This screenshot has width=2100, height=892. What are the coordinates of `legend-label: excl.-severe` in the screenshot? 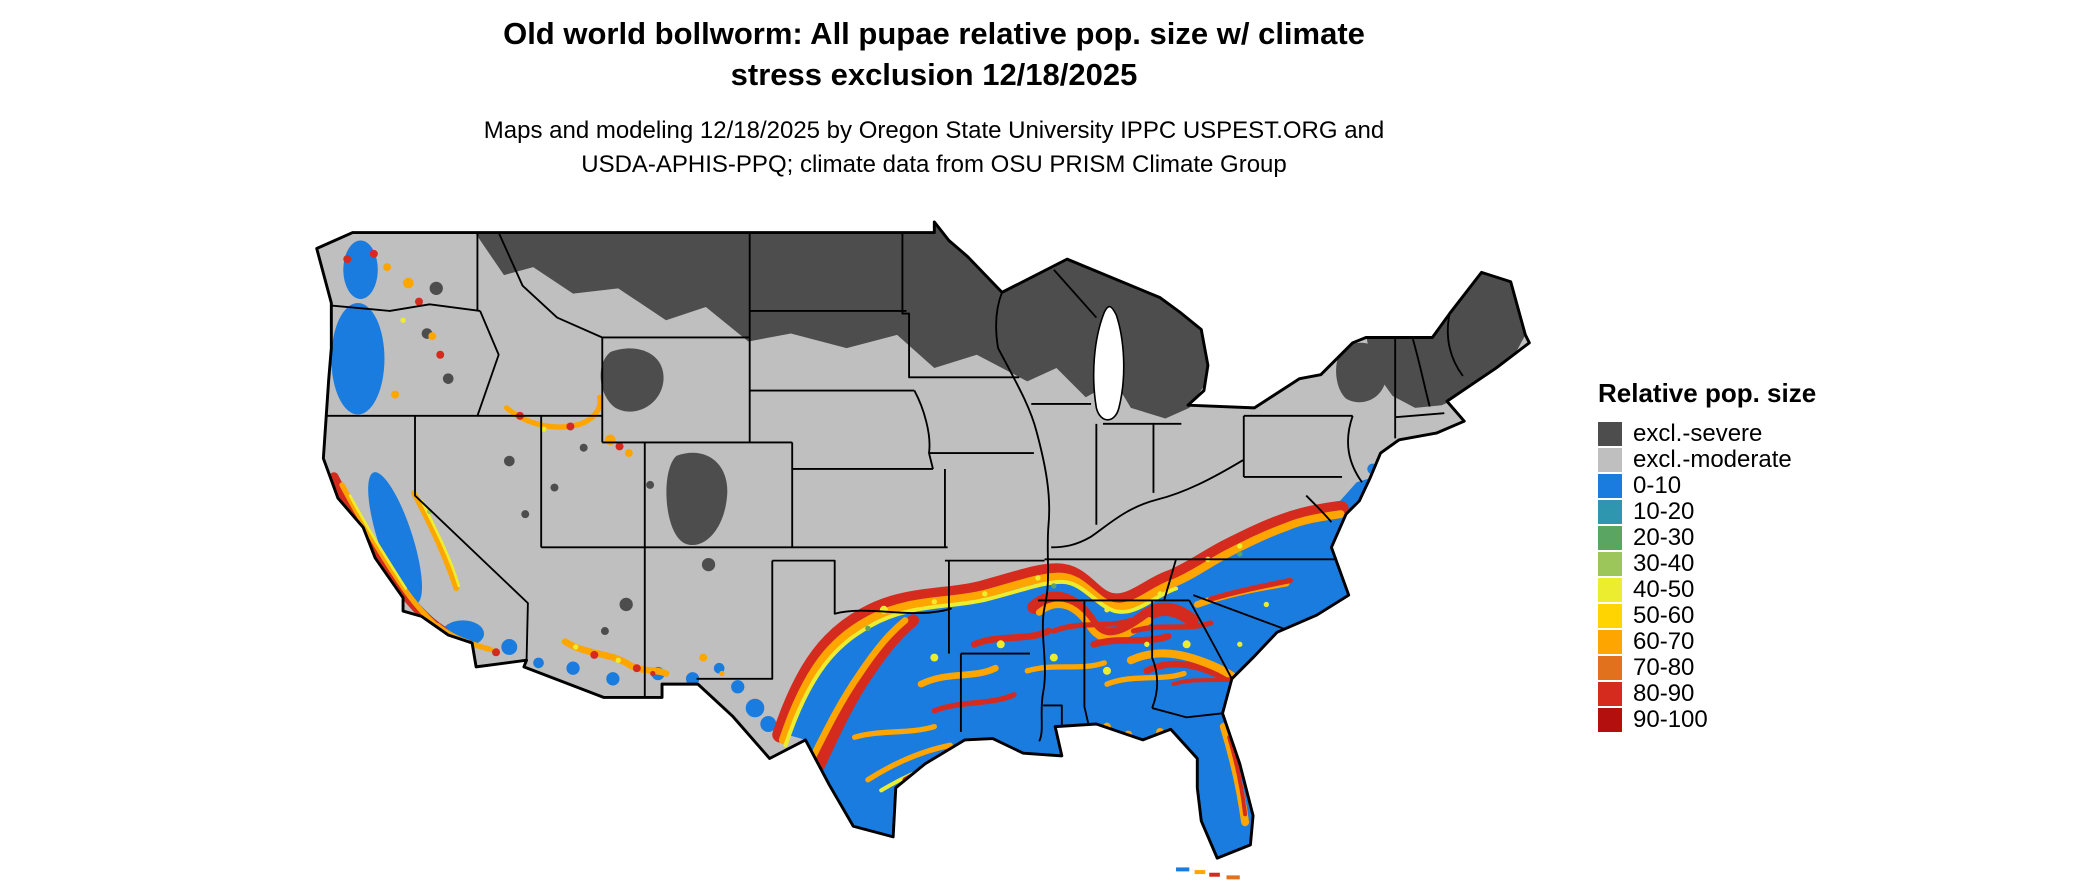 It's located at (1698, 433).